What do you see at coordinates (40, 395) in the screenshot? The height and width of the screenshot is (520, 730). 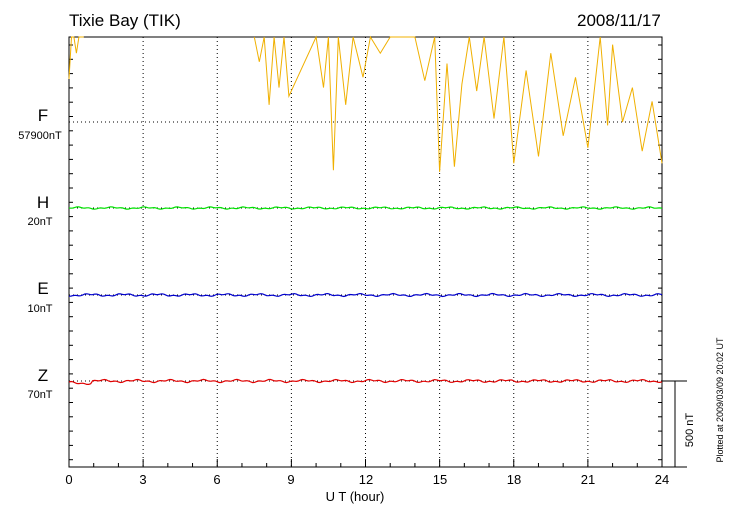 I see `channel-z-scale: 70nT` at bounding box center [40, 395].